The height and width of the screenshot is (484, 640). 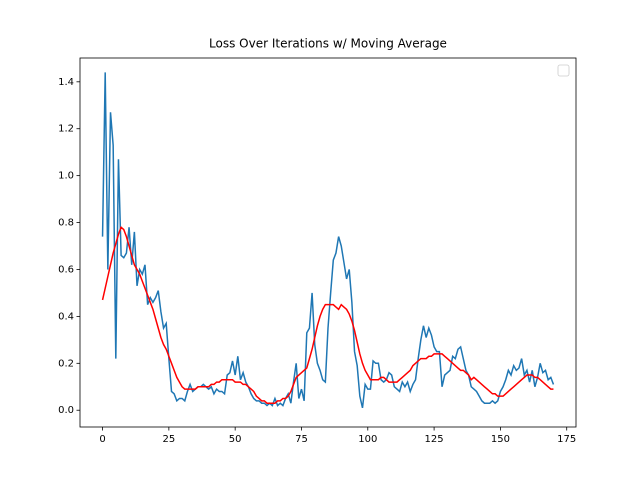 What do you see at coordinates (66, 176) in the screenshot?
I see `y-tick-label: 1.0` at bounding box center [66, 176].